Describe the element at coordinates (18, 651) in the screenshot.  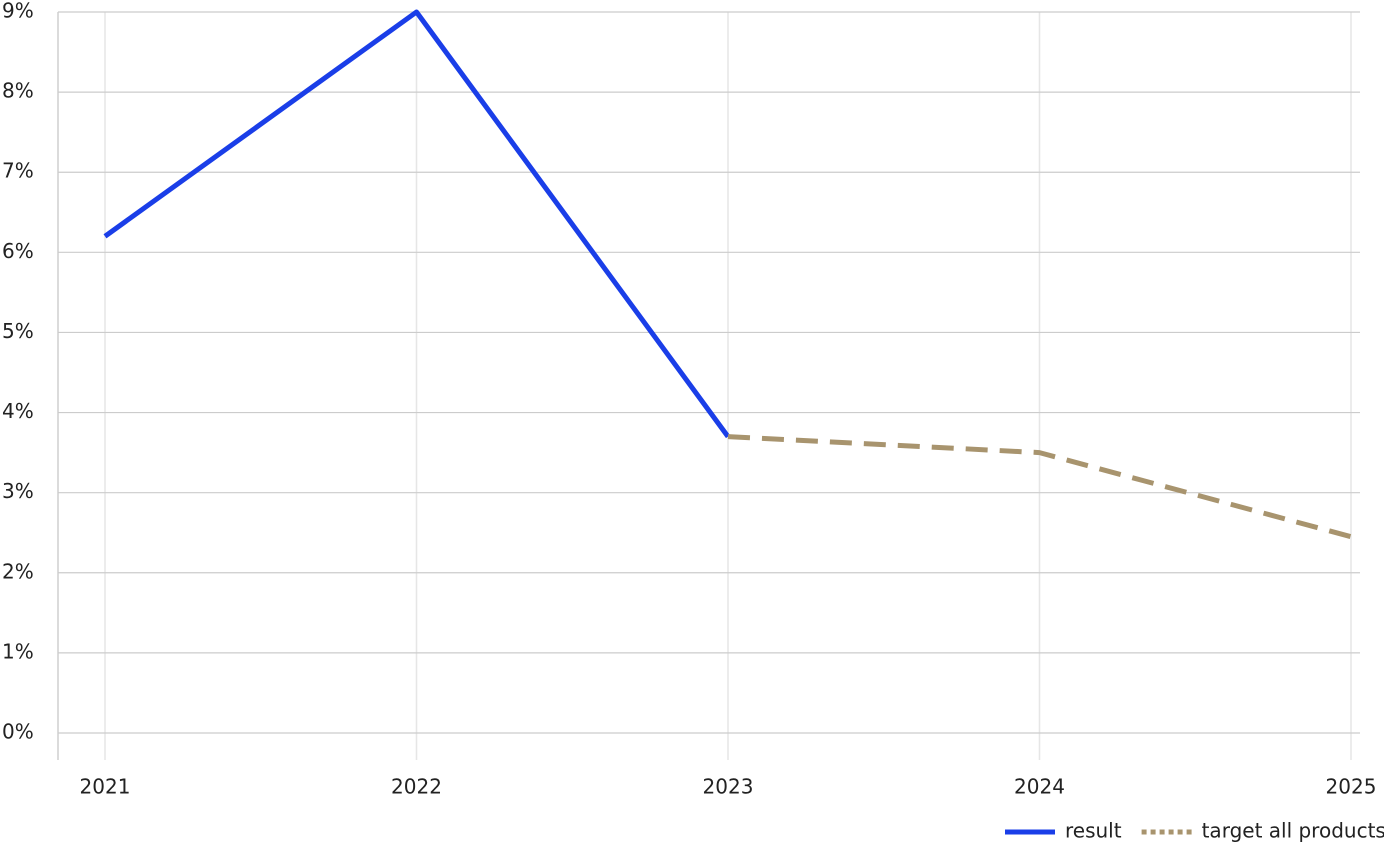
I see `y-tick-label: 1%` at that location.